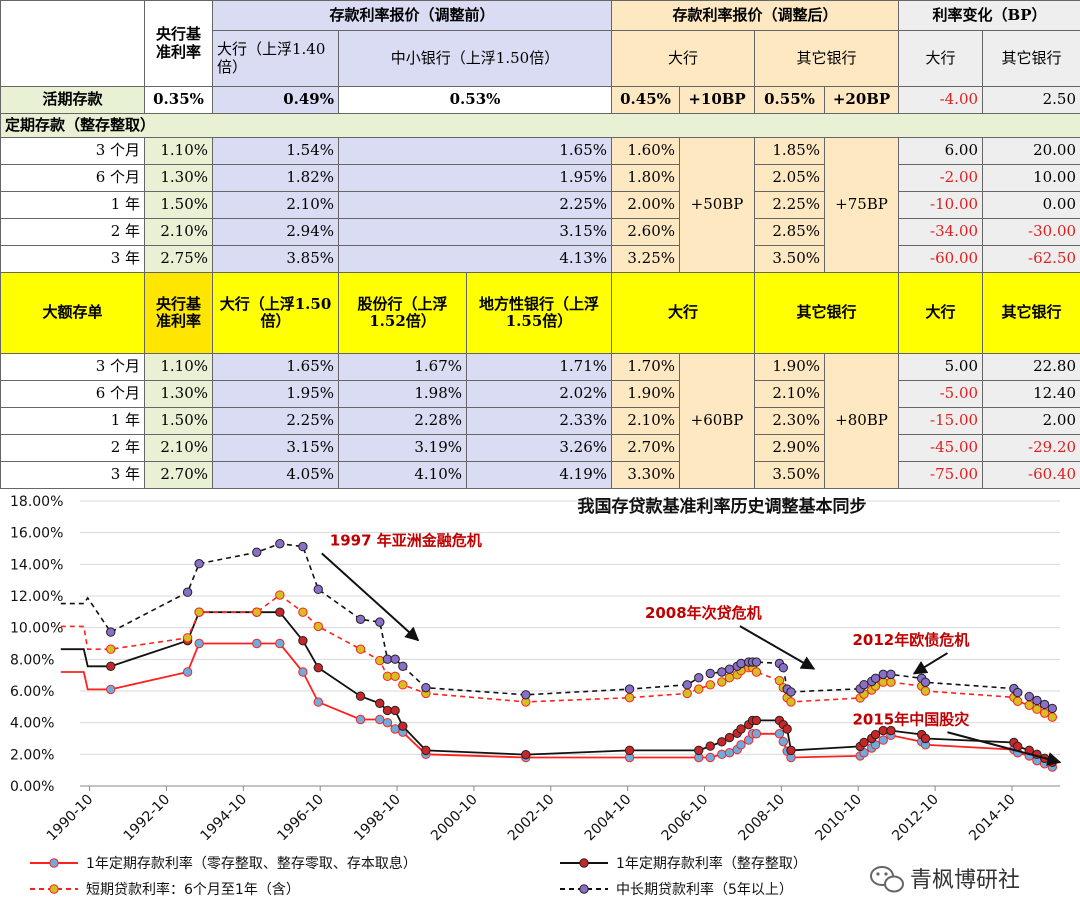 Image resolution: width=1080 pixels, height=916 pixels. Describe the element at coordinates (1031, 394) in the screenshot. I see `cd-chg-other: 12.40` at that location.